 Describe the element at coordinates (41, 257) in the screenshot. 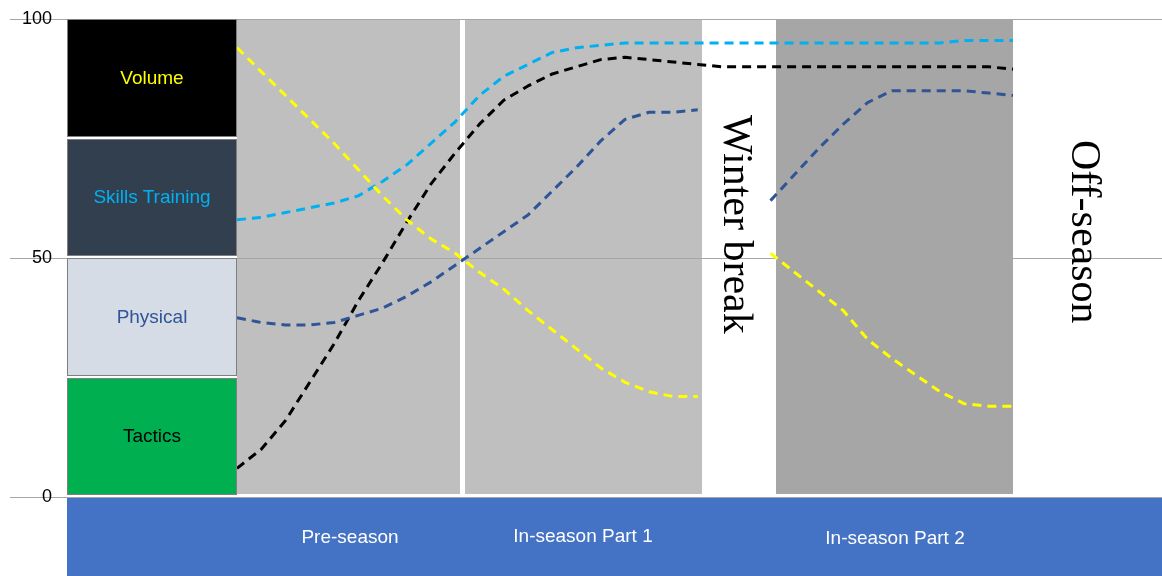

I see `y-tick-label: 50` at that location.